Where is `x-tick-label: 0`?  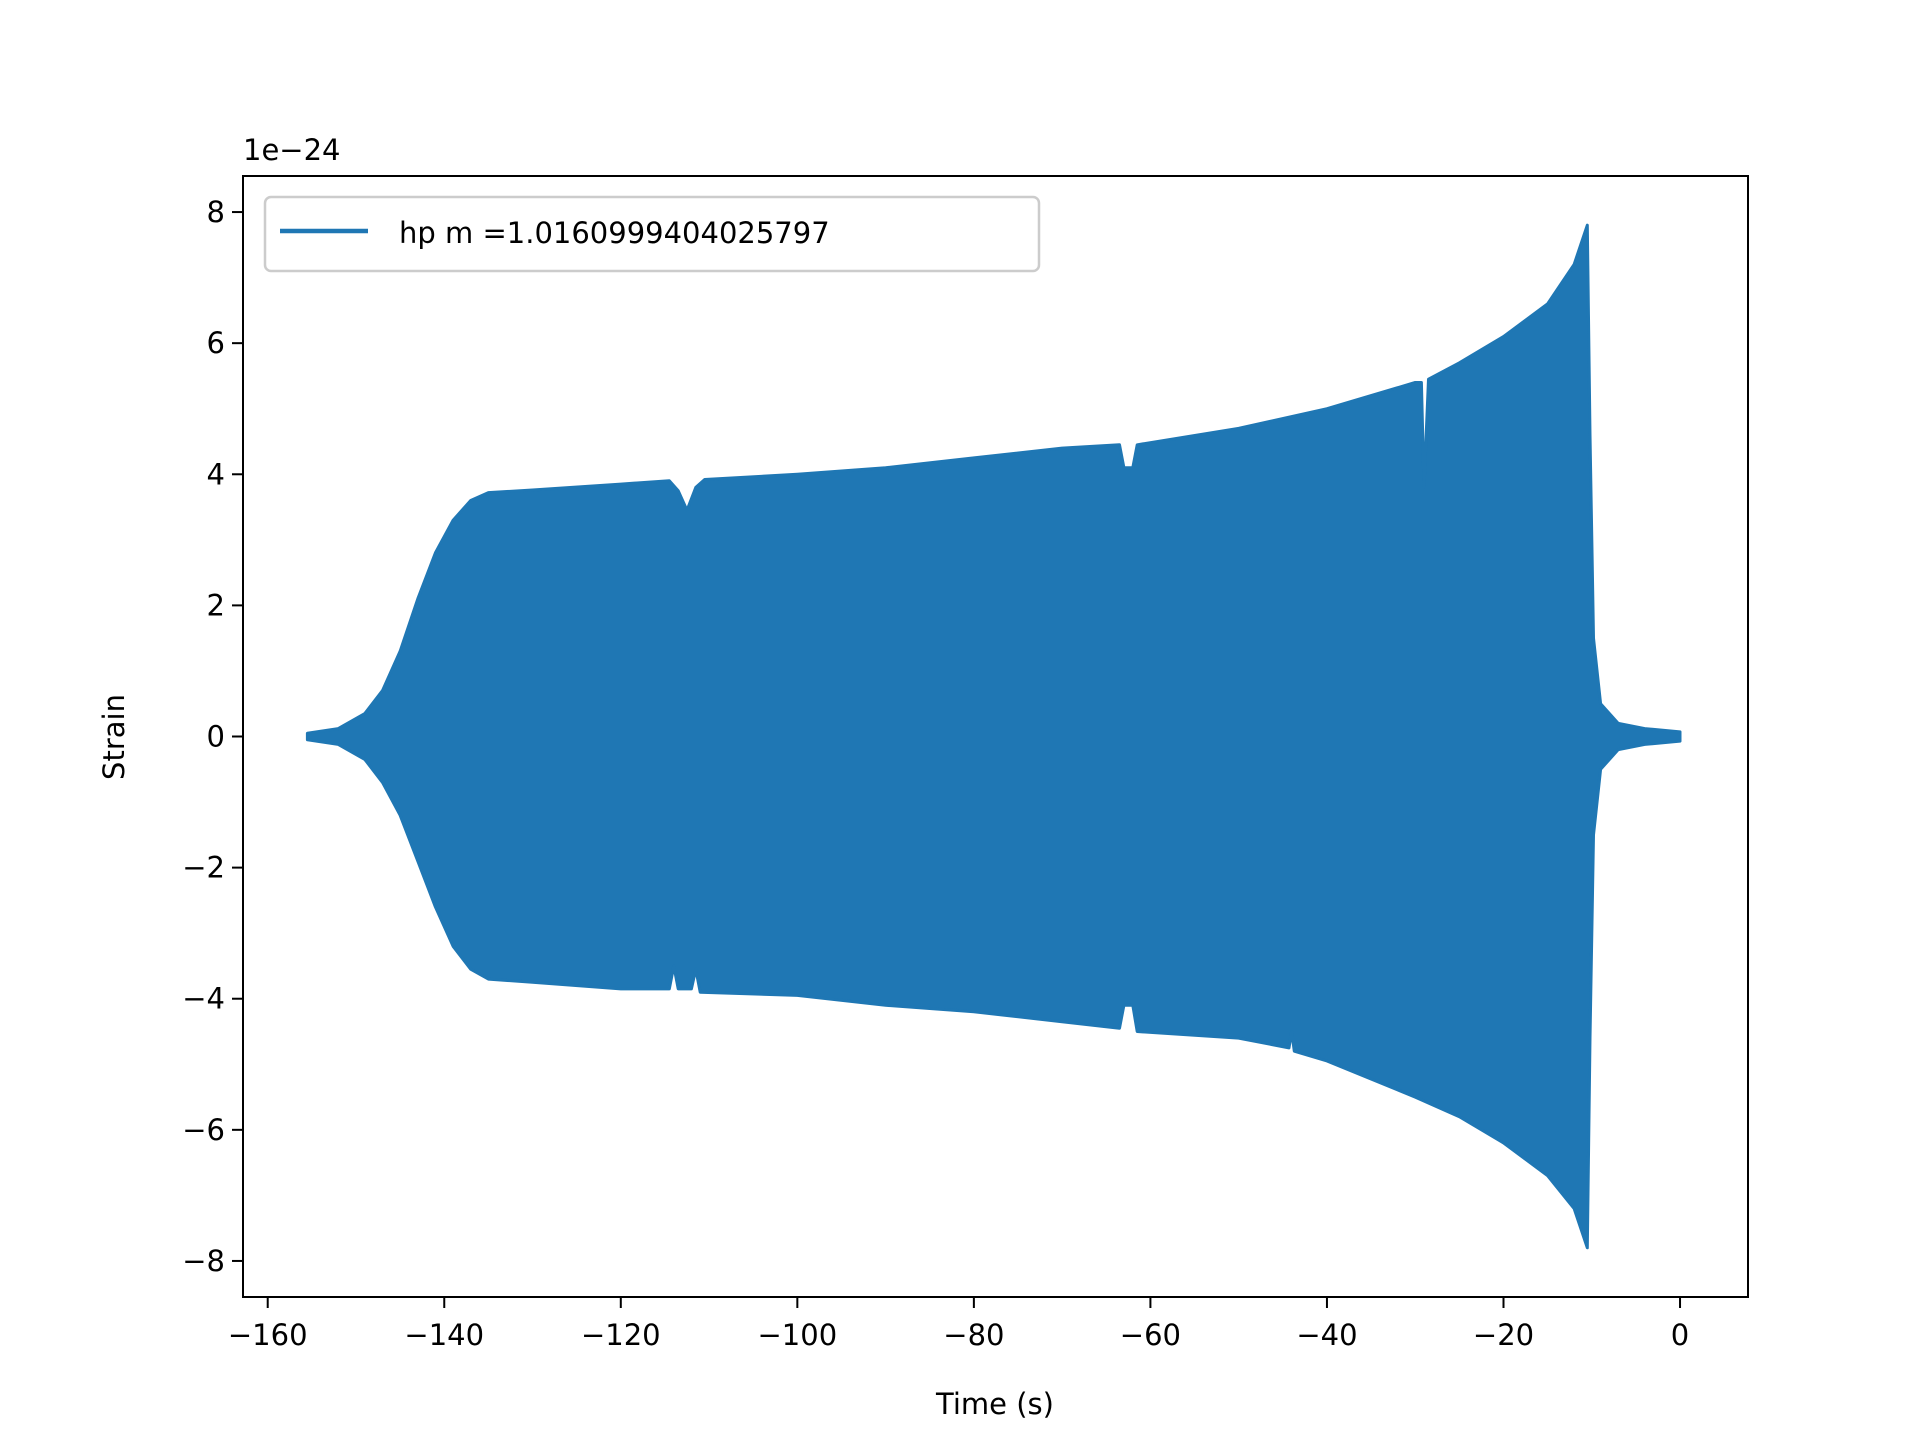
x-tick-label: 0 is located at coordinates (1680, 1335).